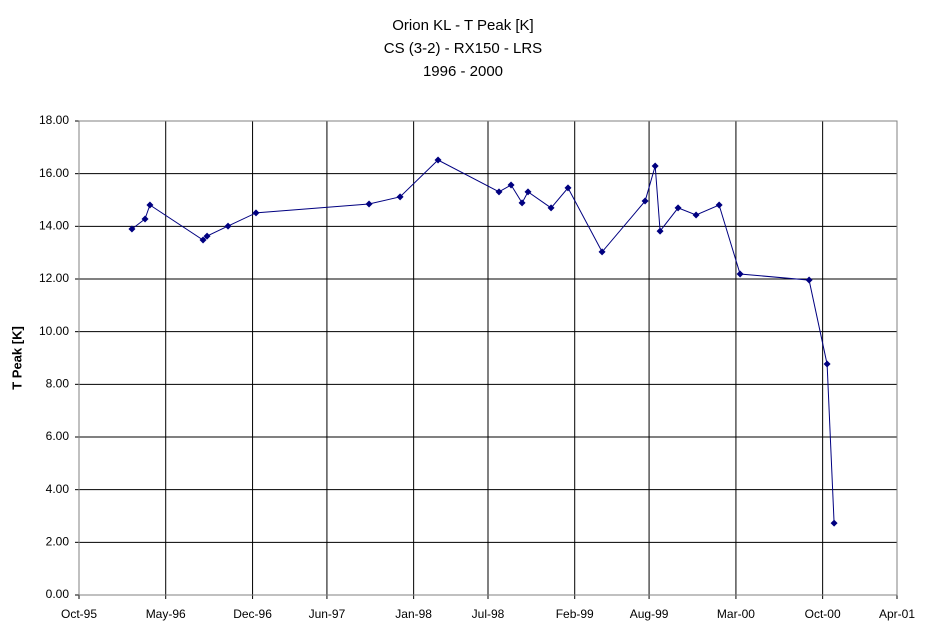 The height and width of the screenshot is (634, 930). Describe the element at coordinates (58, 489) in the screenshot. I see `y-tick-label: 4.00` at that location.